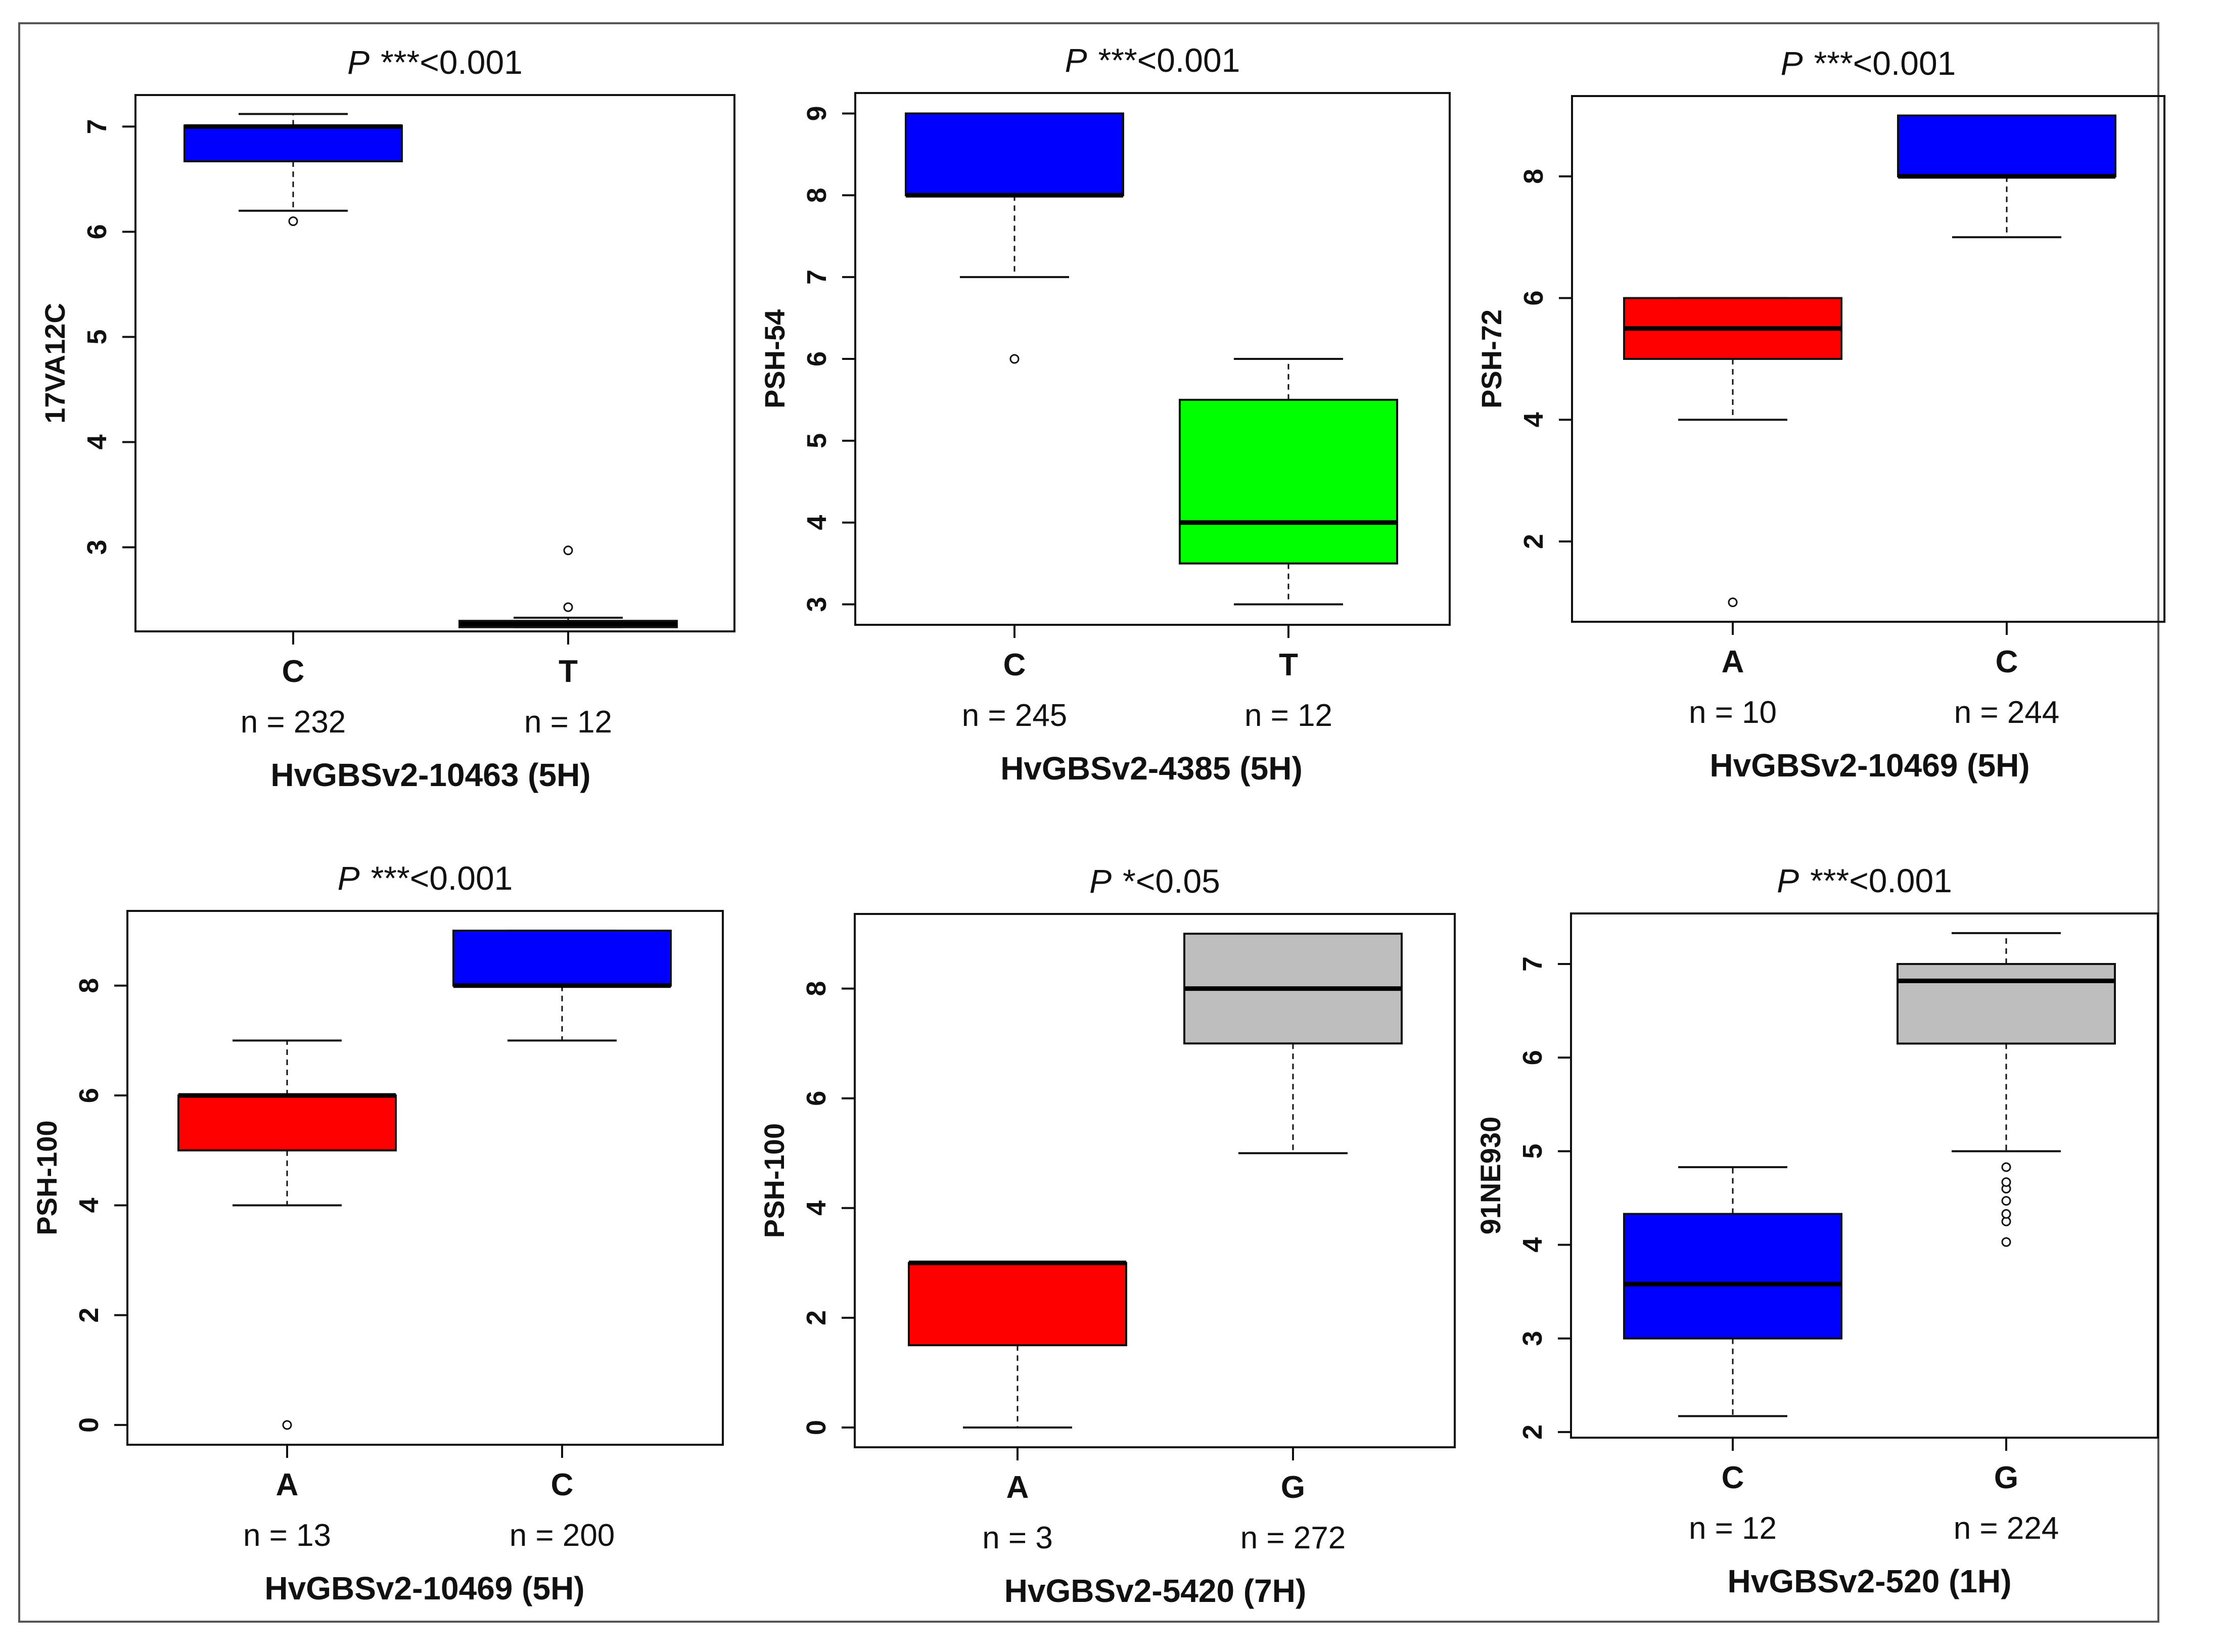 The height and width of the screenshot is (1652, 2217). Describe the element at coordinates (817, 114) in the screenshot. I see `y-tick-label: 9` at that location.